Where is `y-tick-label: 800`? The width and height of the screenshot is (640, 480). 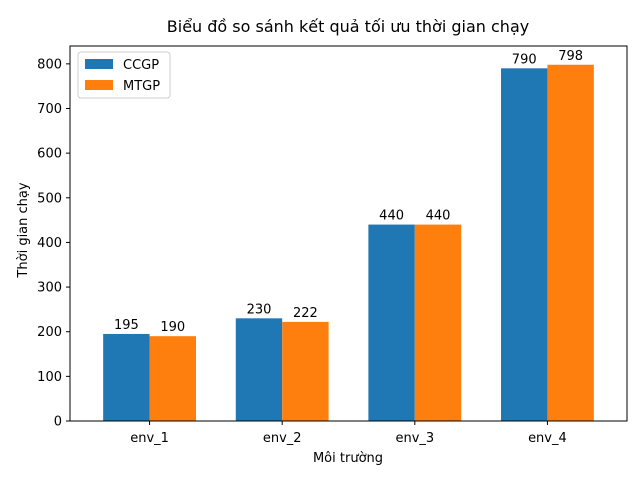 y-tick-label: 800 is located at coordinates (49, 64).